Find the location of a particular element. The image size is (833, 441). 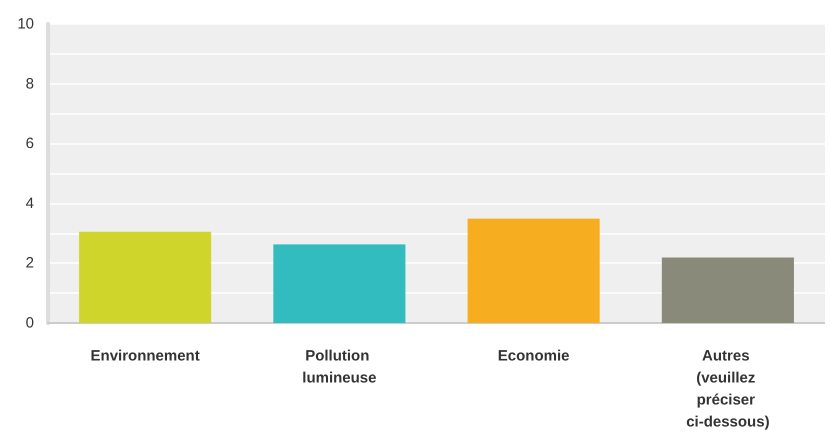

y-tick-label: 8 is located at coordinates (30, 83).